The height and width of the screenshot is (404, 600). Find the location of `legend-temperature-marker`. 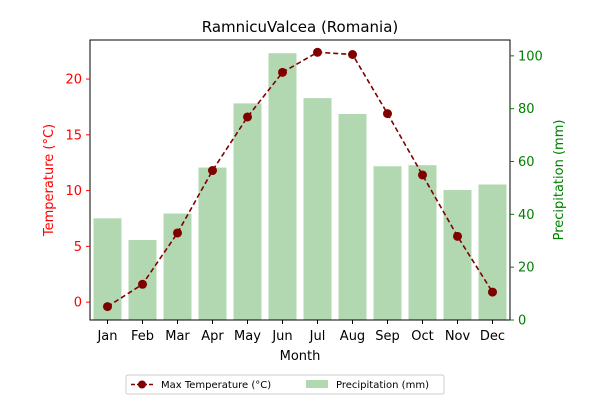

legend-temperature-marker is located at coordinates (142, 384).